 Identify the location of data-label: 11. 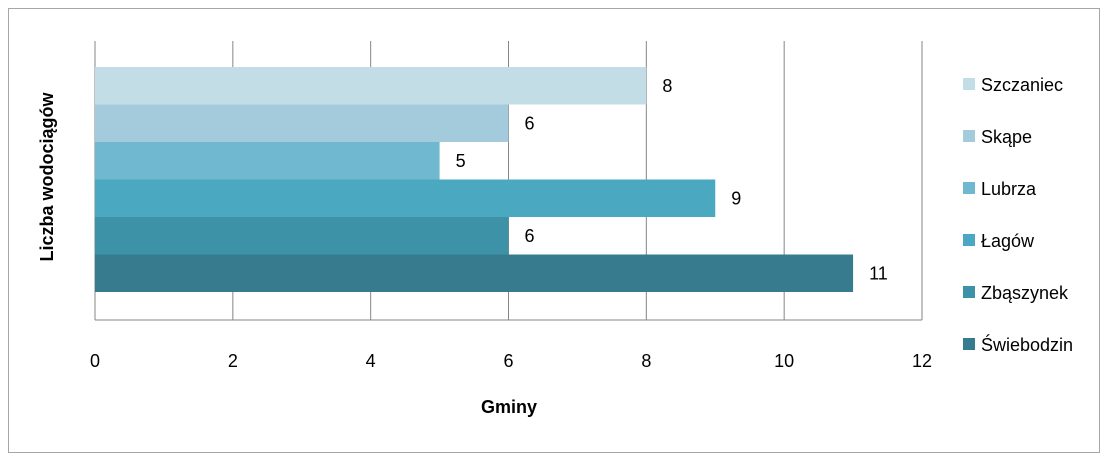
(878, 273).